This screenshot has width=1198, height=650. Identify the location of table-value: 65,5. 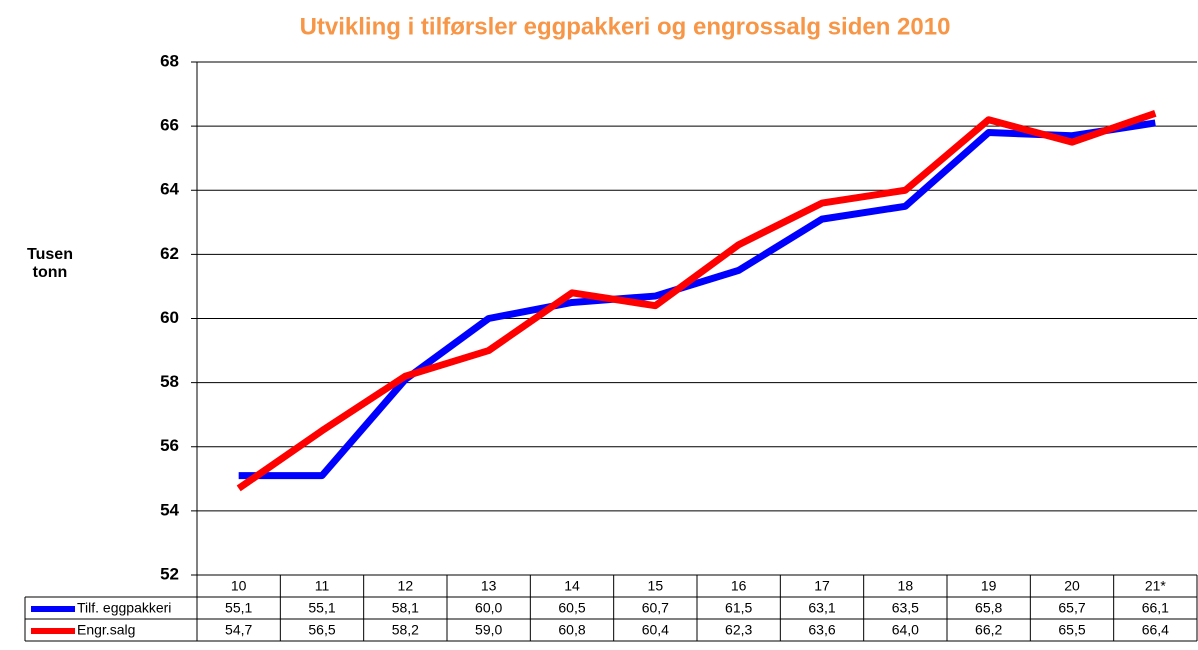
(1071, 630).